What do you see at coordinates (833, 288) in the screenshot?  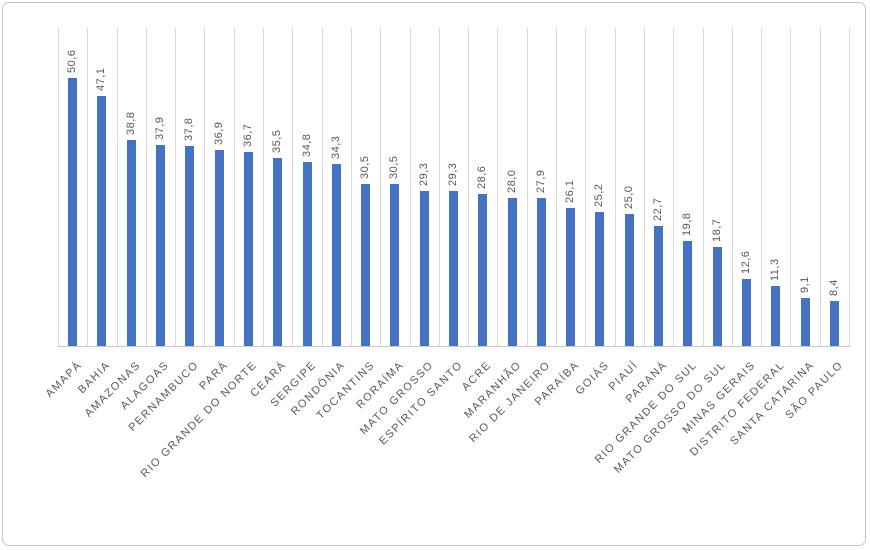 I see `bar-value-label: 8,4` at bounding box center [833, 288].